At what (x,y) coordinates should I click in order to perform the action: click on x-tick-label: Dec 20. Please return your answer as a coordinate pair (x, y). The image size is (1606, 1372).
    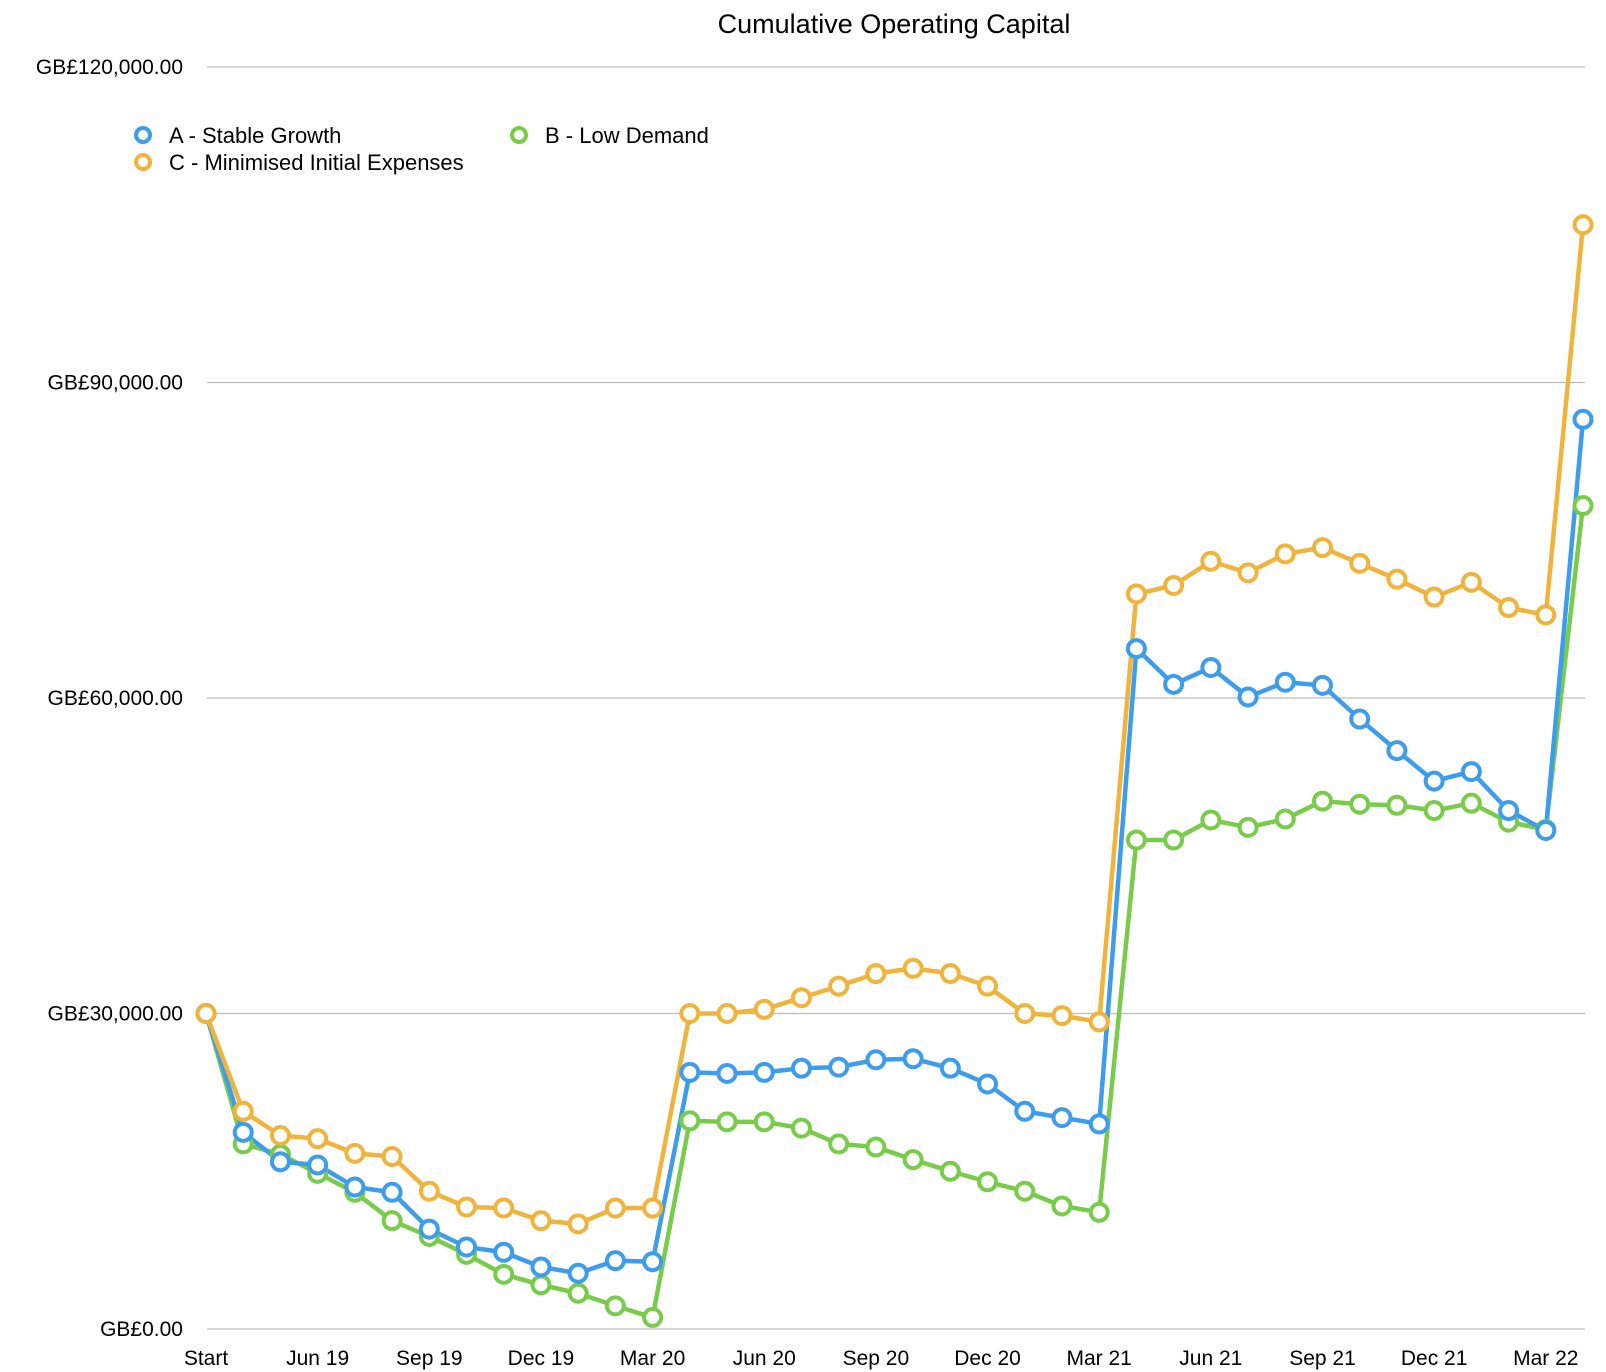
    Looking at the image, I should click on (987, 1358).